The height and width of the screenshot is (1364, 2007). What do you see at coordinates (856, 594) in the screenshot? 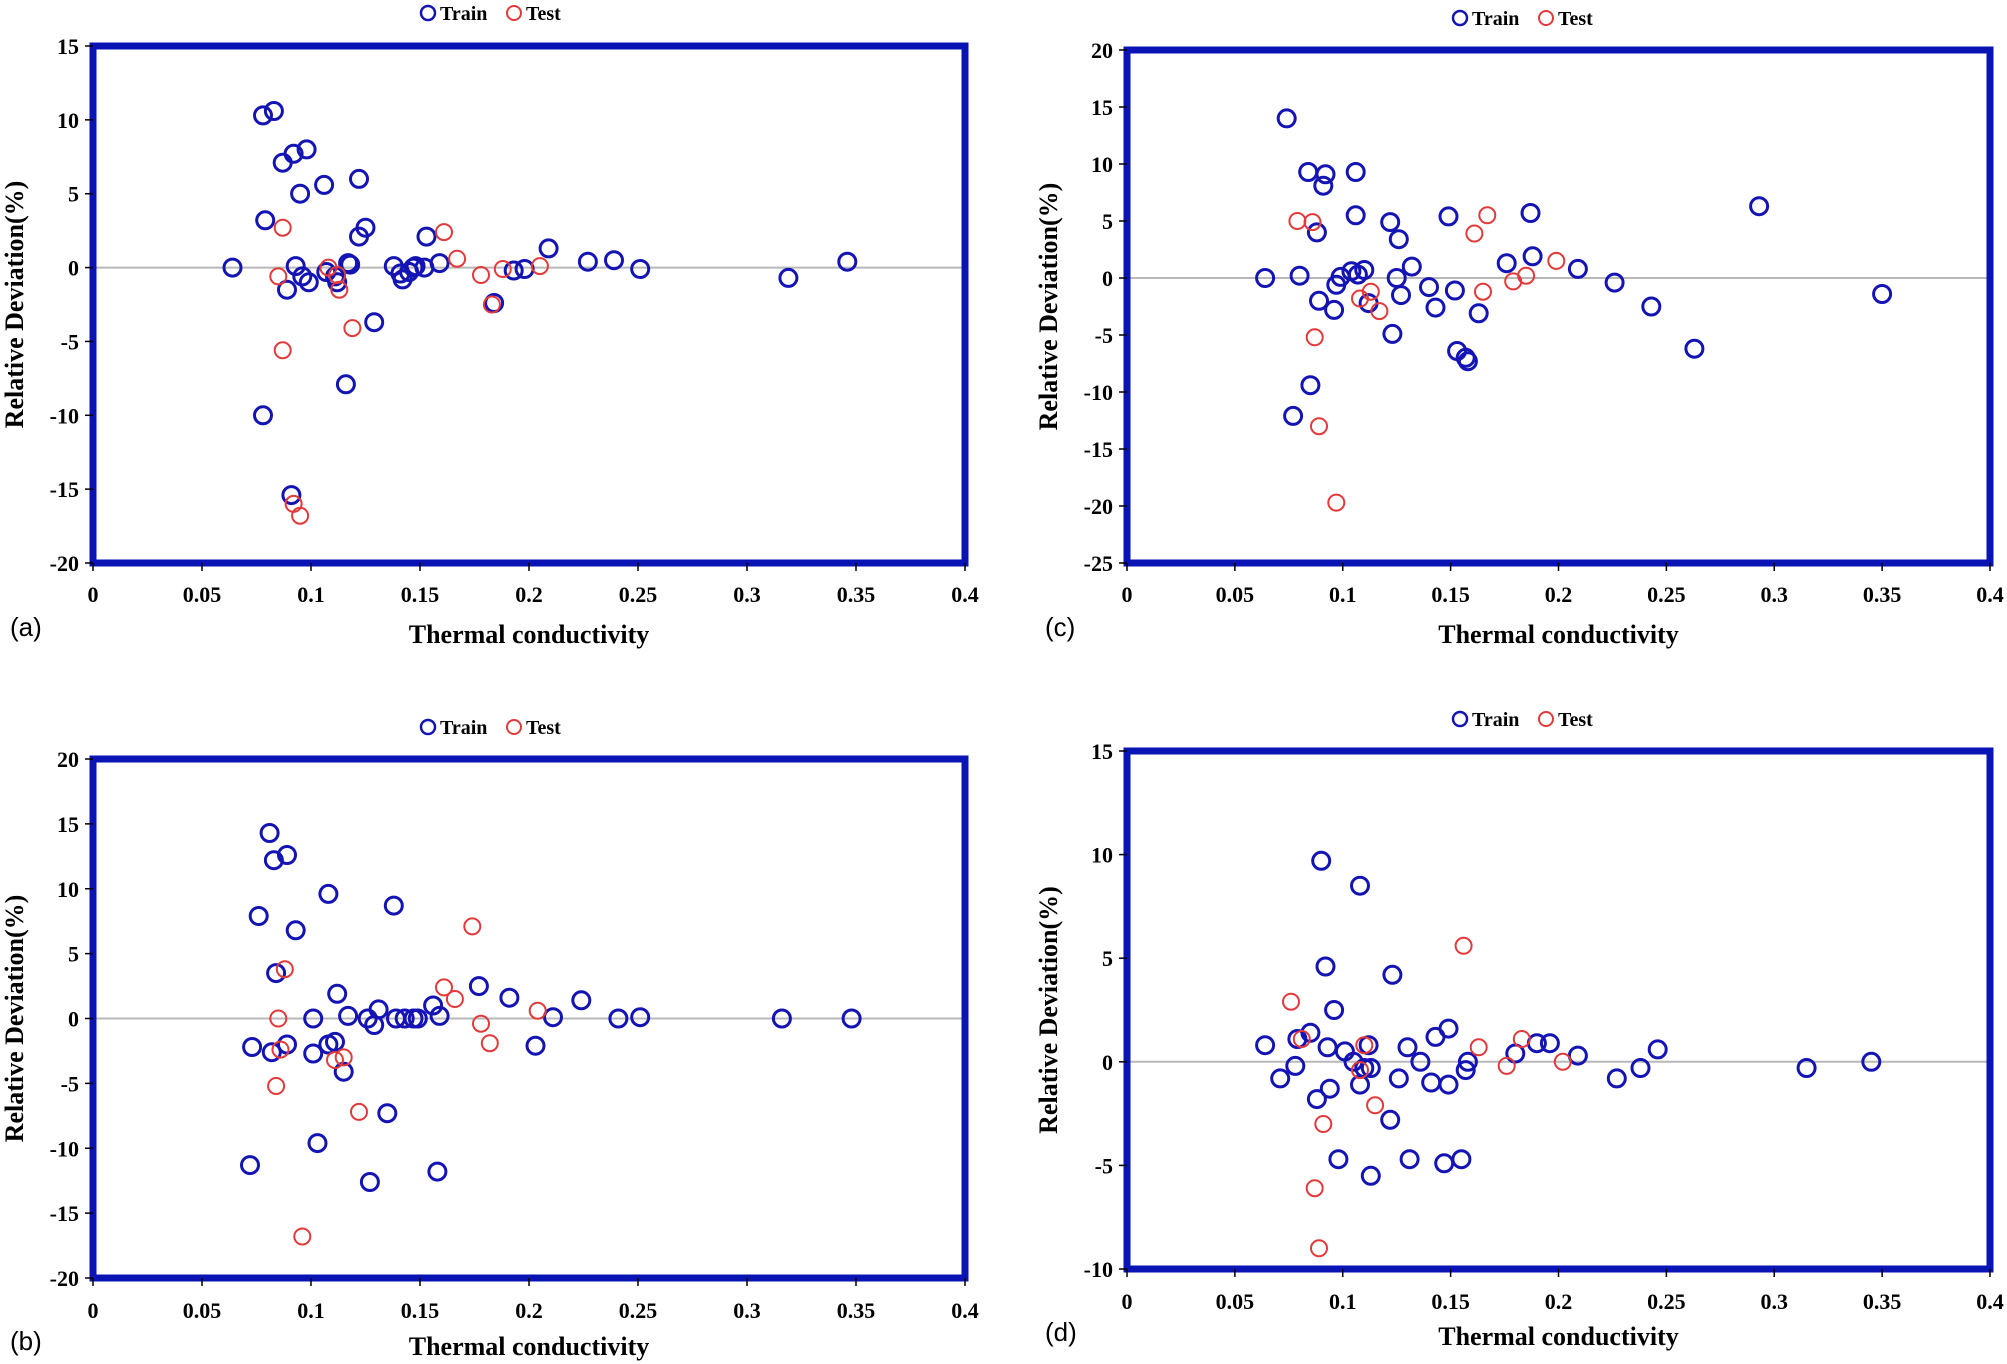
I see `x-tick-label: 0.35` at bounding box center [856, 594].